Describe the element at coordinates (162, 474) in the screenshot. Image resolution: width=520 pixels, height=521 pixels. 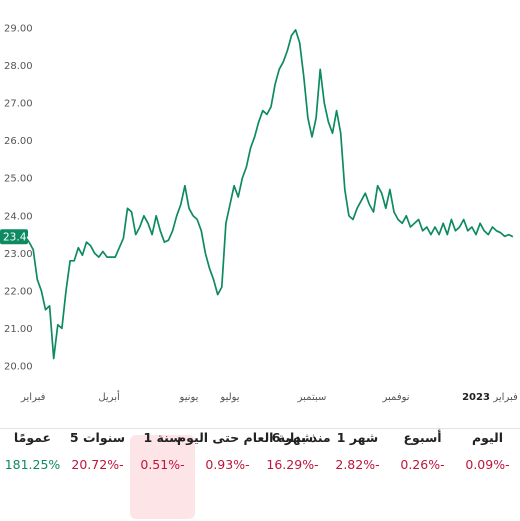
I see `stat-period-2: 1 سنة 0.51%-` at that location.